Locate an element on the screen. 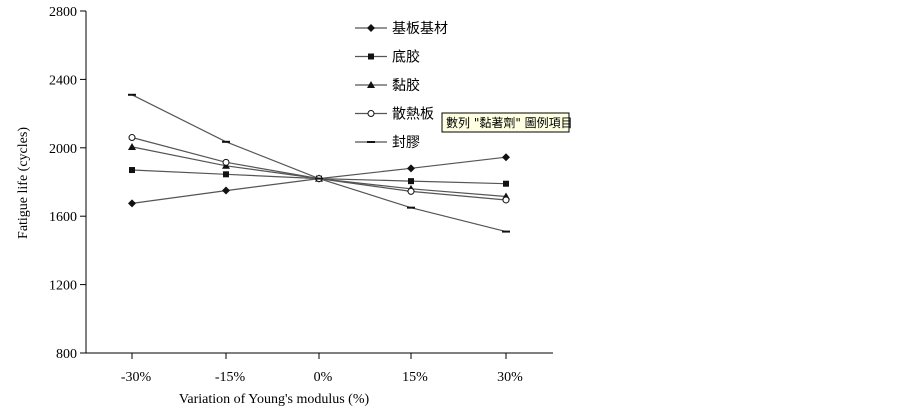 Image resolution: width=903 pixels, height=415 pixels. x-tick-label: -30% is located at coordinates (136, 377).